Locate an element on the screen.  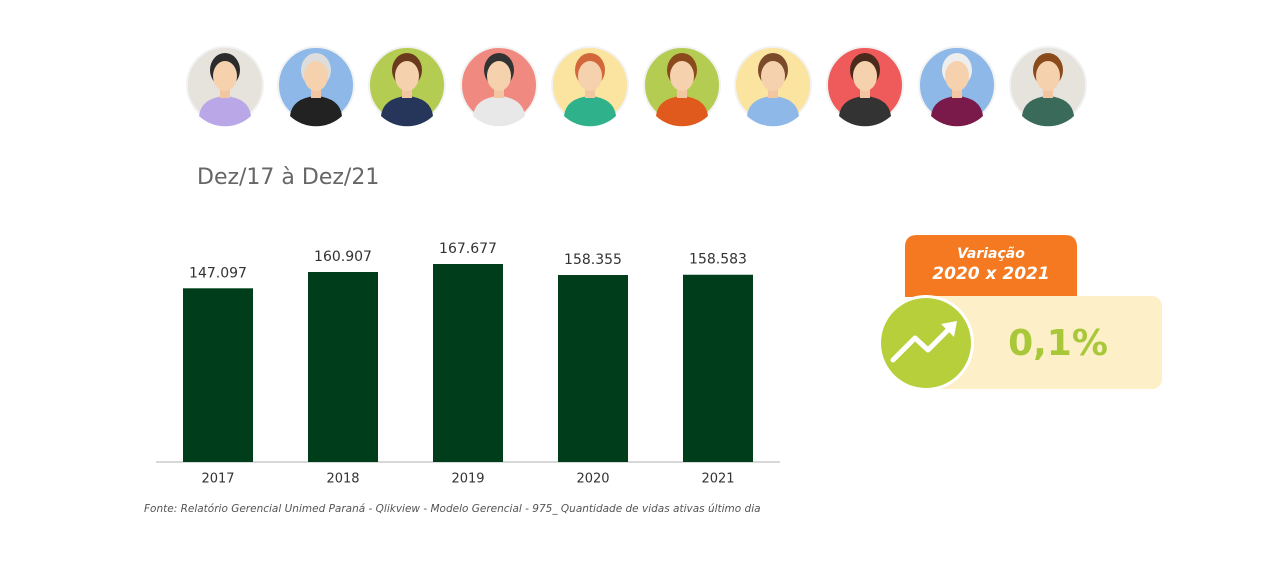
variation-tab is located at coordinates (991, 266).